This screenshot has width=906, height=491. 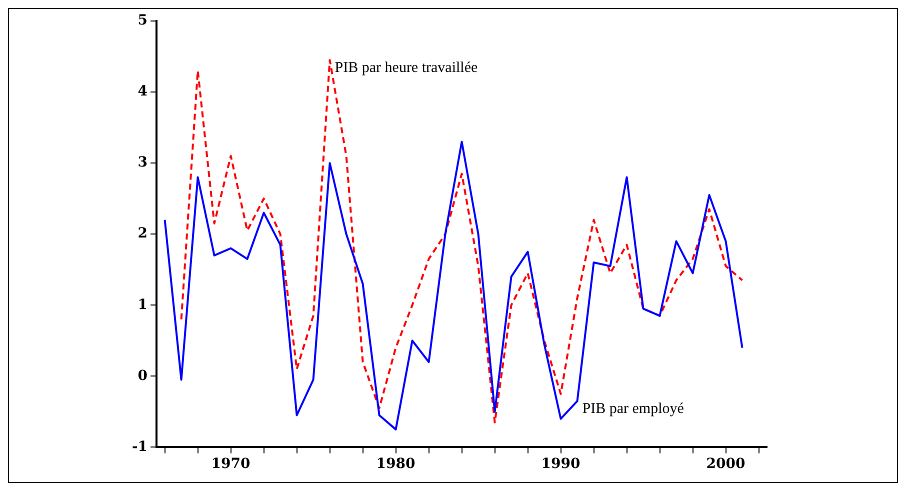 I want to click on y-tick-label: 5, so click(x=143, y=20).